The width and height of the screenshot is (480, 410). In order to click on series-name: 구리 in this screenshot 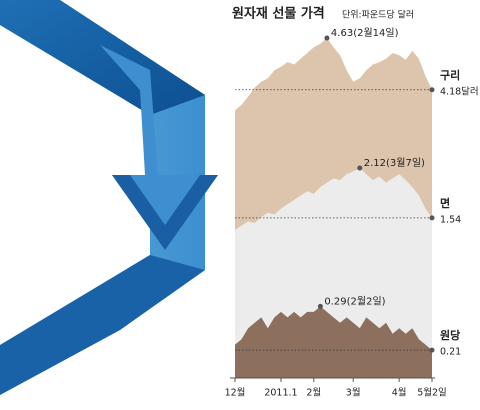, I will do `click(450, 75)`.